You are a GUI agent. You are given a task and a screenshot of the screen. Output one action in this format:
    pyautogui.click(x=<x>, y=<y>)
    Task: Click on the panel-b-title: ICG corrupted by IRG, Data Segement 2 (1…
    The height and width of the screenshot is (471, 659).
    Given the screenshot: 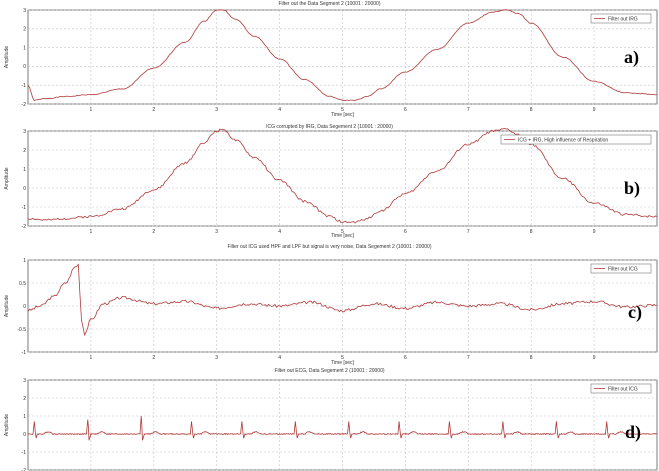 What is the action you would take?
    pyautogui.click(x=329, y=127)
    